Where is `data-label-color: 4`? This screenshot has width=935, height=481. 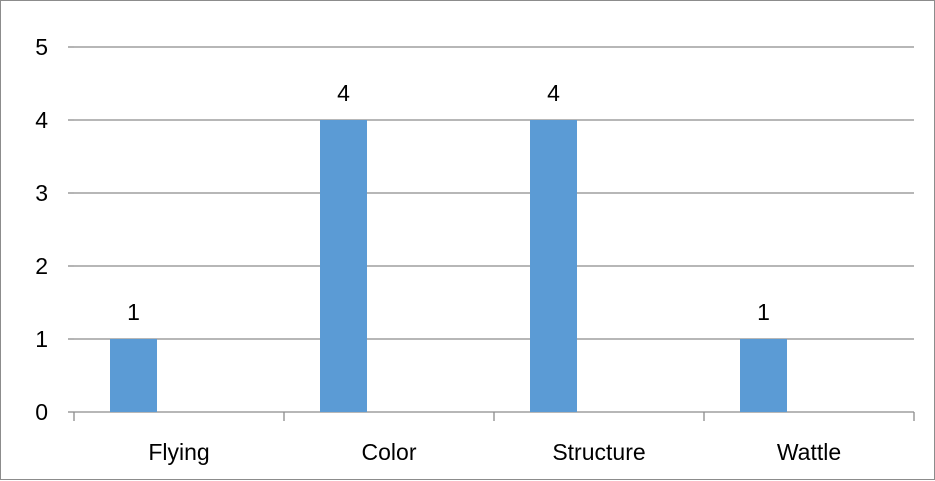 data-label-color: 4 is located at coordinates (343, 93).